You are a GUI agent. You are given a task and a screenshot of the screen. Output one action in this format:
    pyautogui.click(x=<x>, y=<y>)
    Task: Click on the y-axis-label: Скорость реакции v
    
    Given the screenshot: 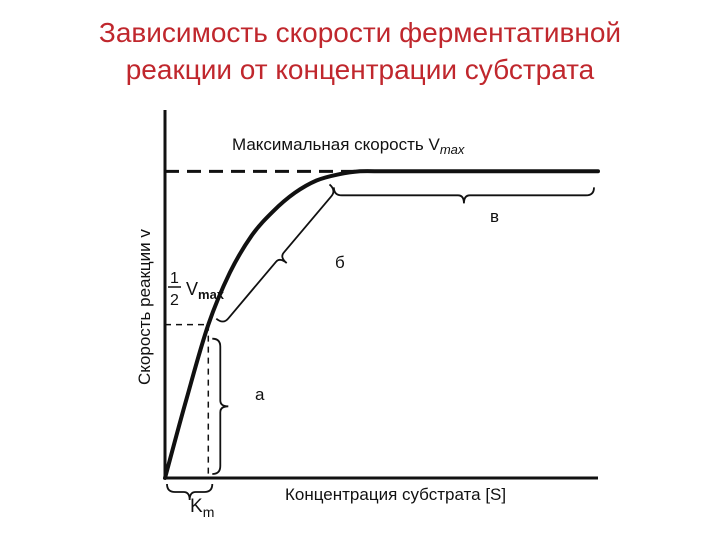 What is the action you would take?
    pyautogui.click(x=144, y=307)
    